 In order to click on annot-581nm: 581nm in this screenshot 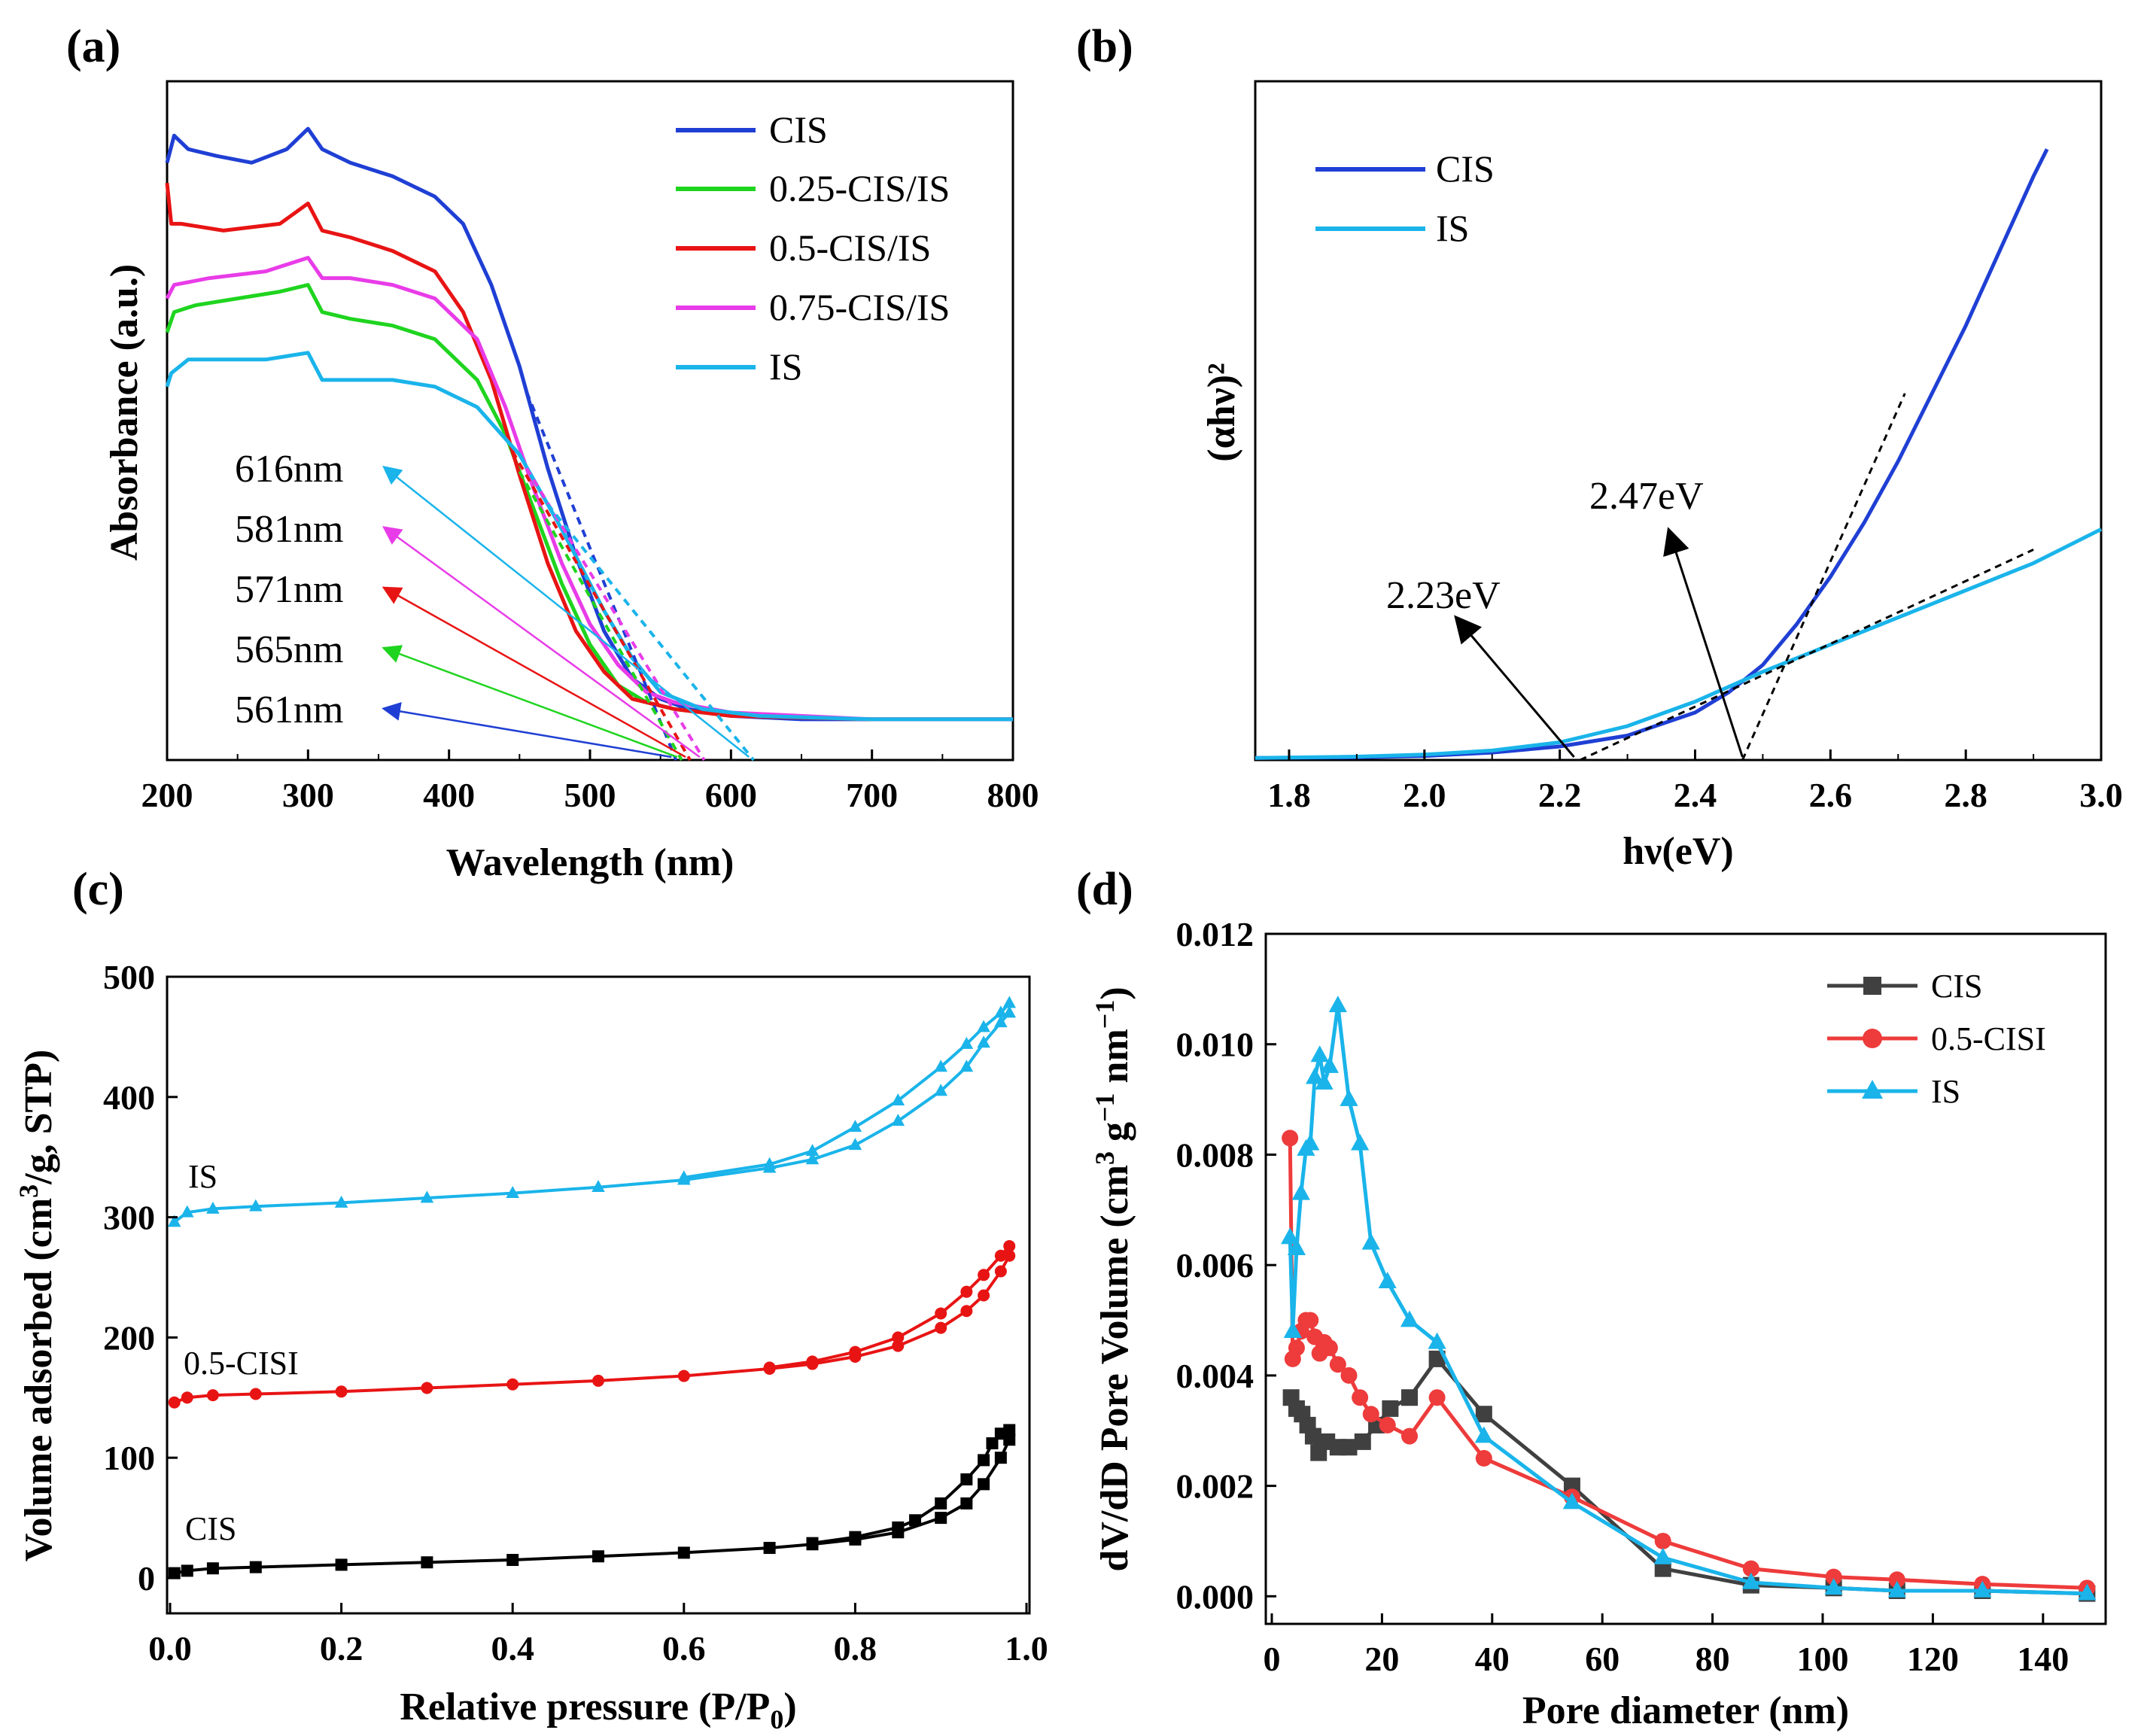, I will do `click(289, 529)`.